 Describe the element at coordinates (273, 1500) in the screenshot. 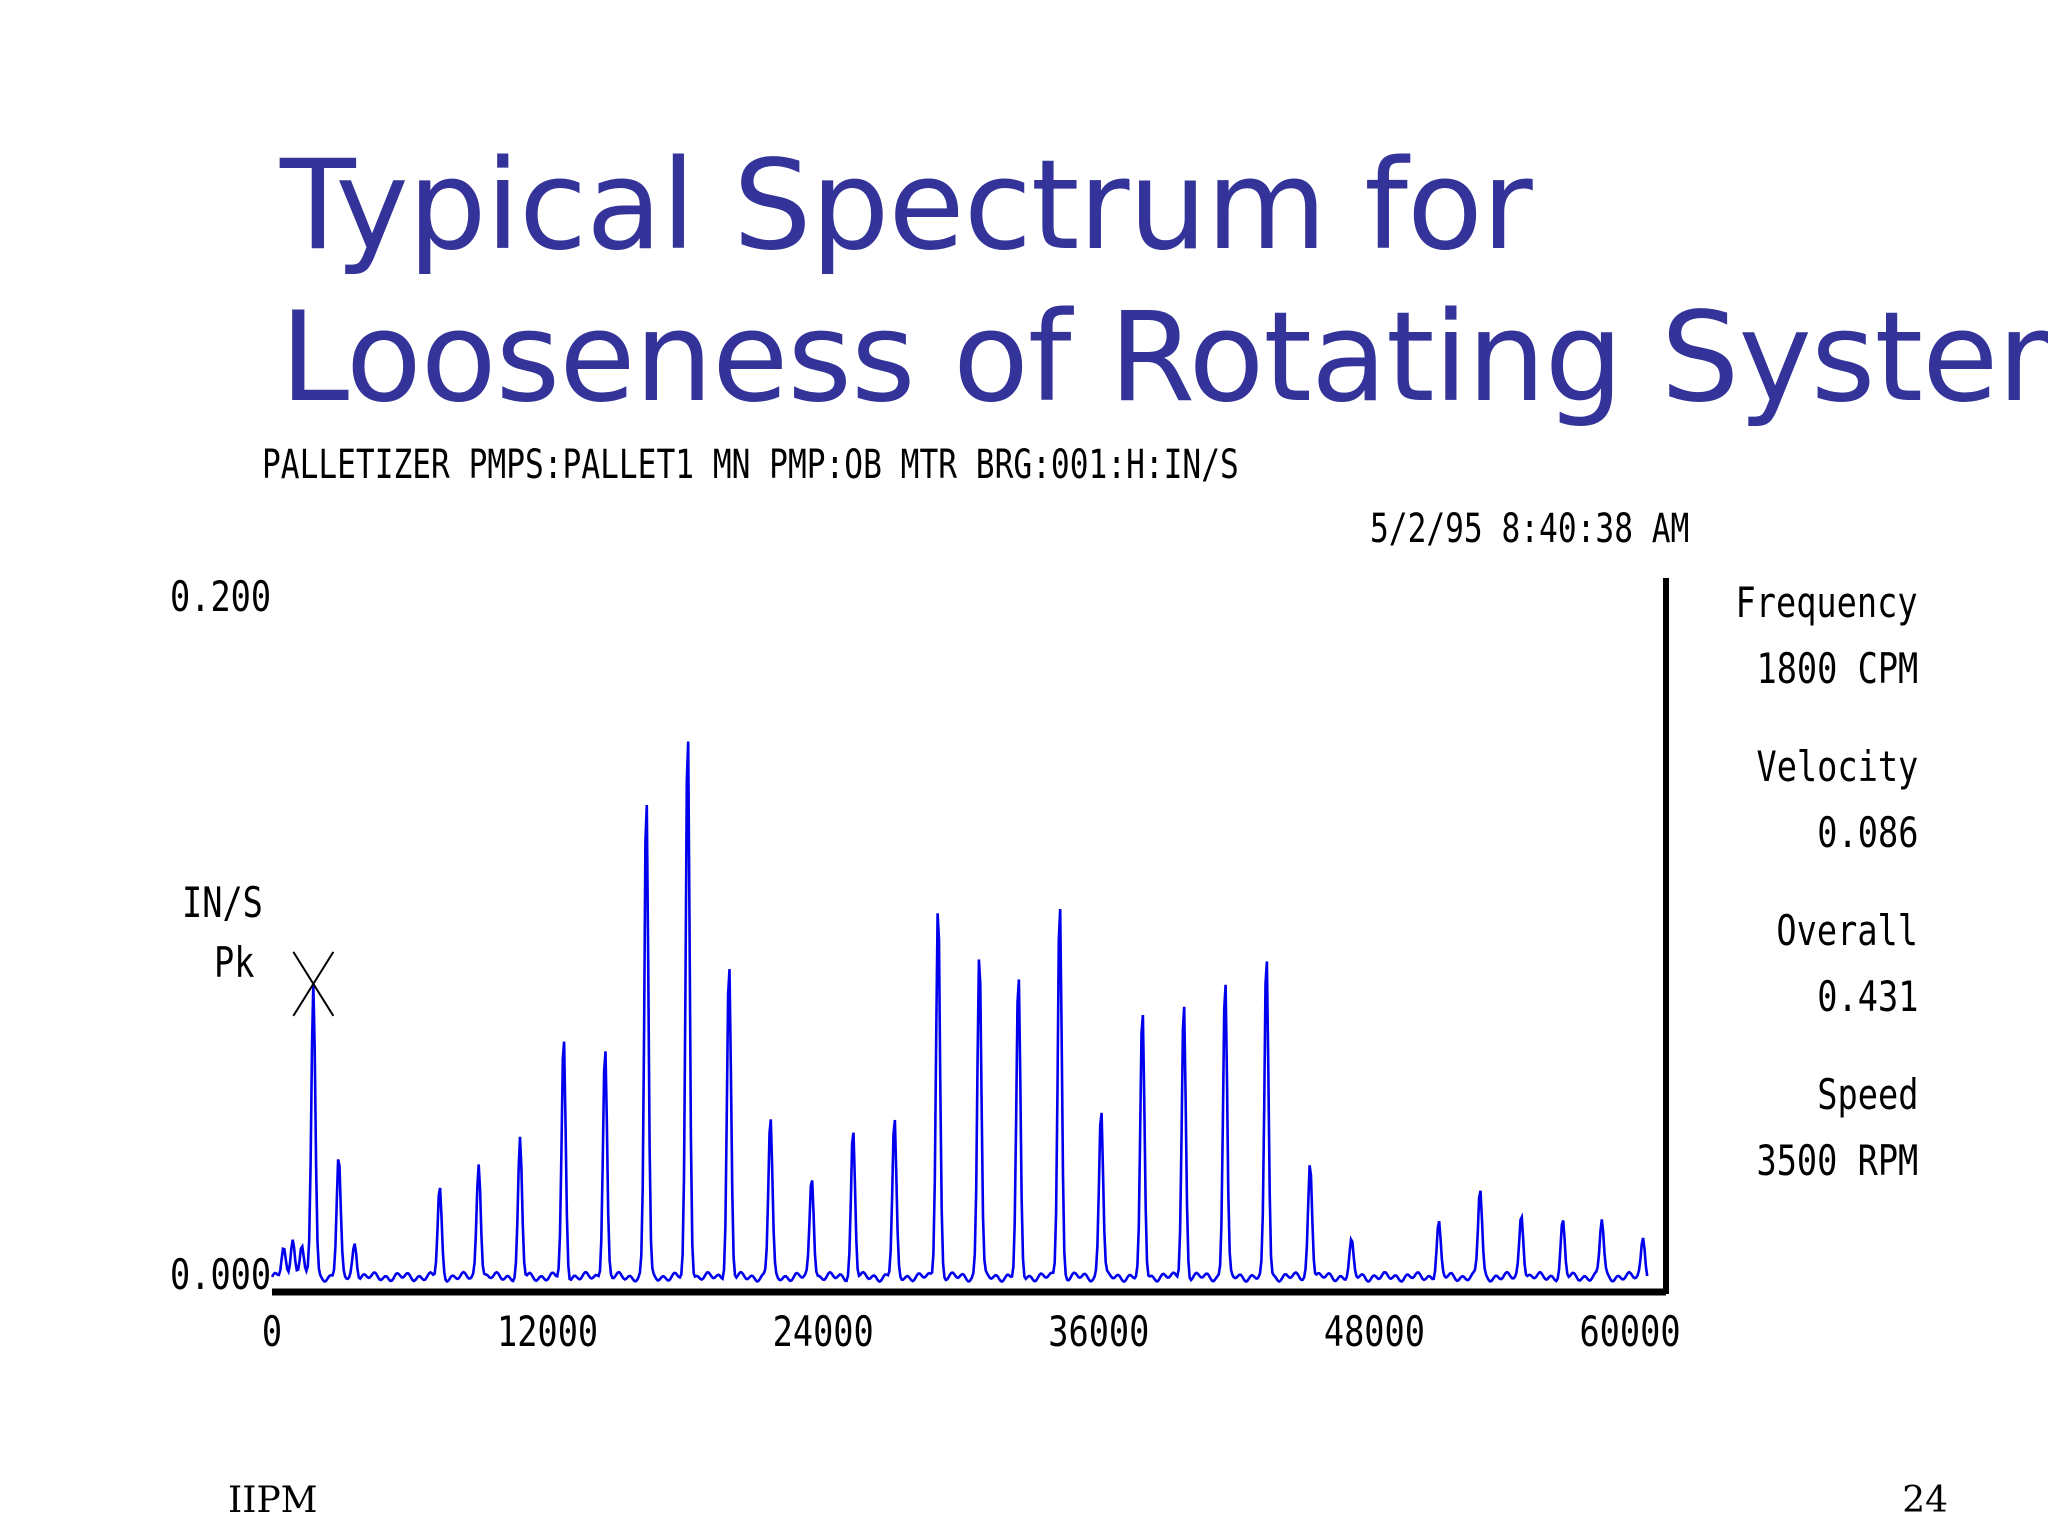

I see `footer-left: IIPM` at that location.